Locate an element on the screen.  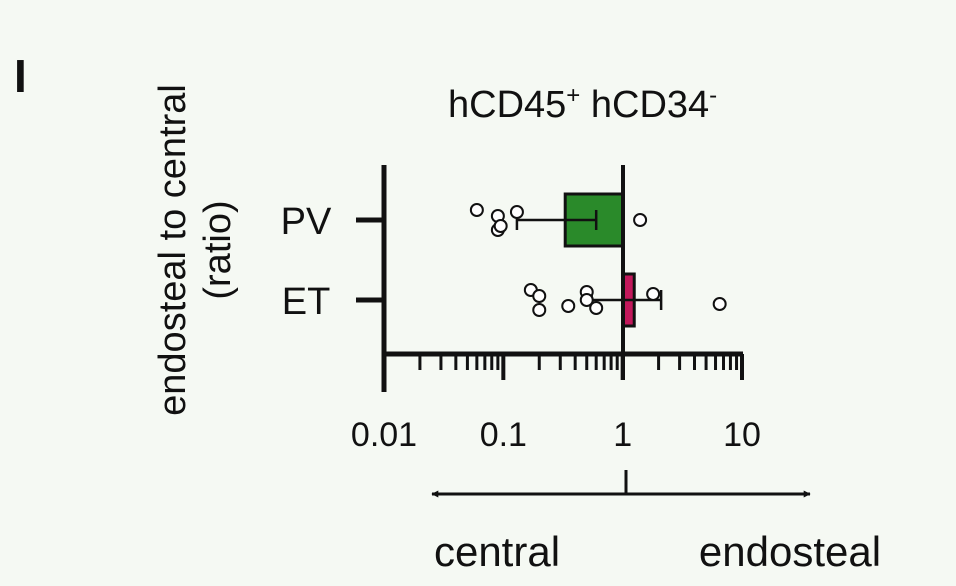
chart-title-mid: hCD34 is located at coordinates (644, 105).